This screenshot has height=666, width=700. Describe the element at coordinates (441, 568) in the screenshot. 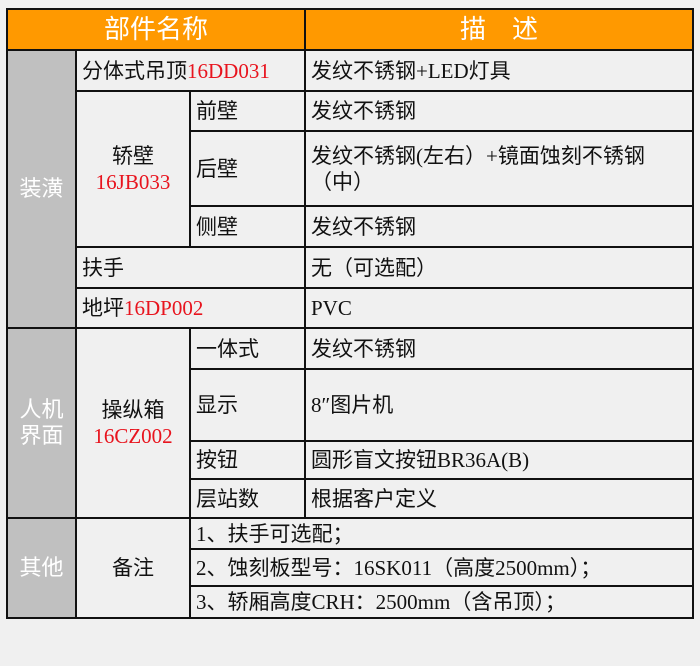

I see `note-2: 2、蚀刻板型号：16SK011（高度2500mm）；` at that location.